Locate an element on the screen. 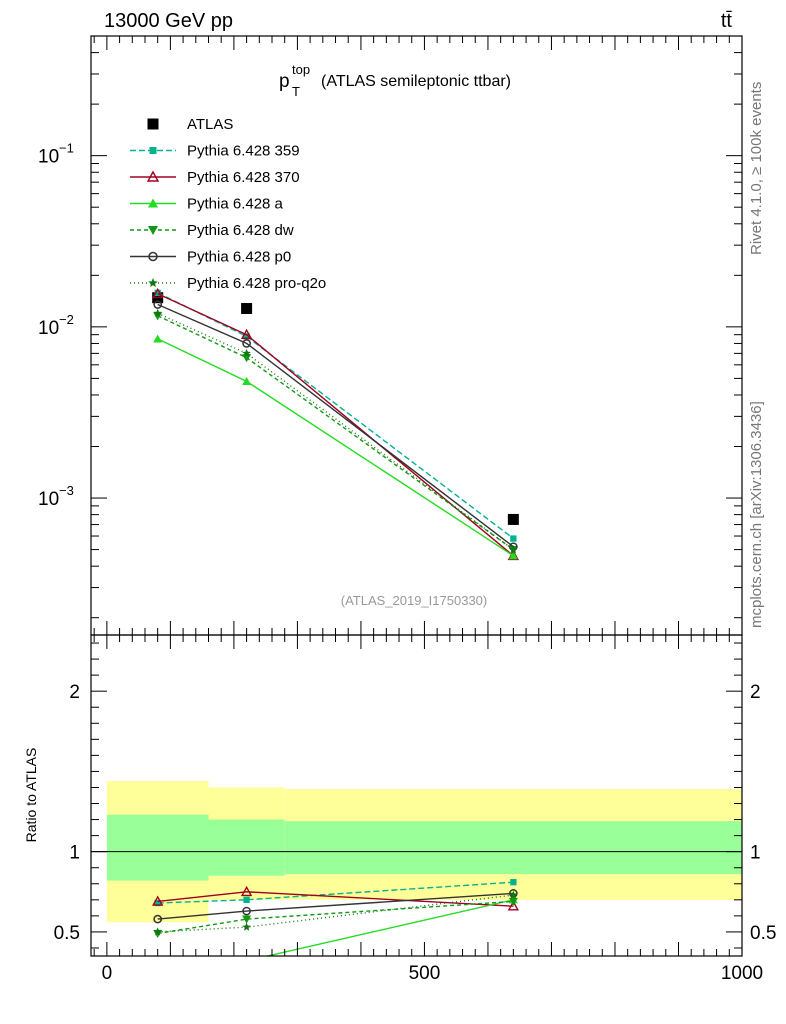 This screenshot has height=1024, width=786. ratio-plot-area is located at coordinates (416, 868).